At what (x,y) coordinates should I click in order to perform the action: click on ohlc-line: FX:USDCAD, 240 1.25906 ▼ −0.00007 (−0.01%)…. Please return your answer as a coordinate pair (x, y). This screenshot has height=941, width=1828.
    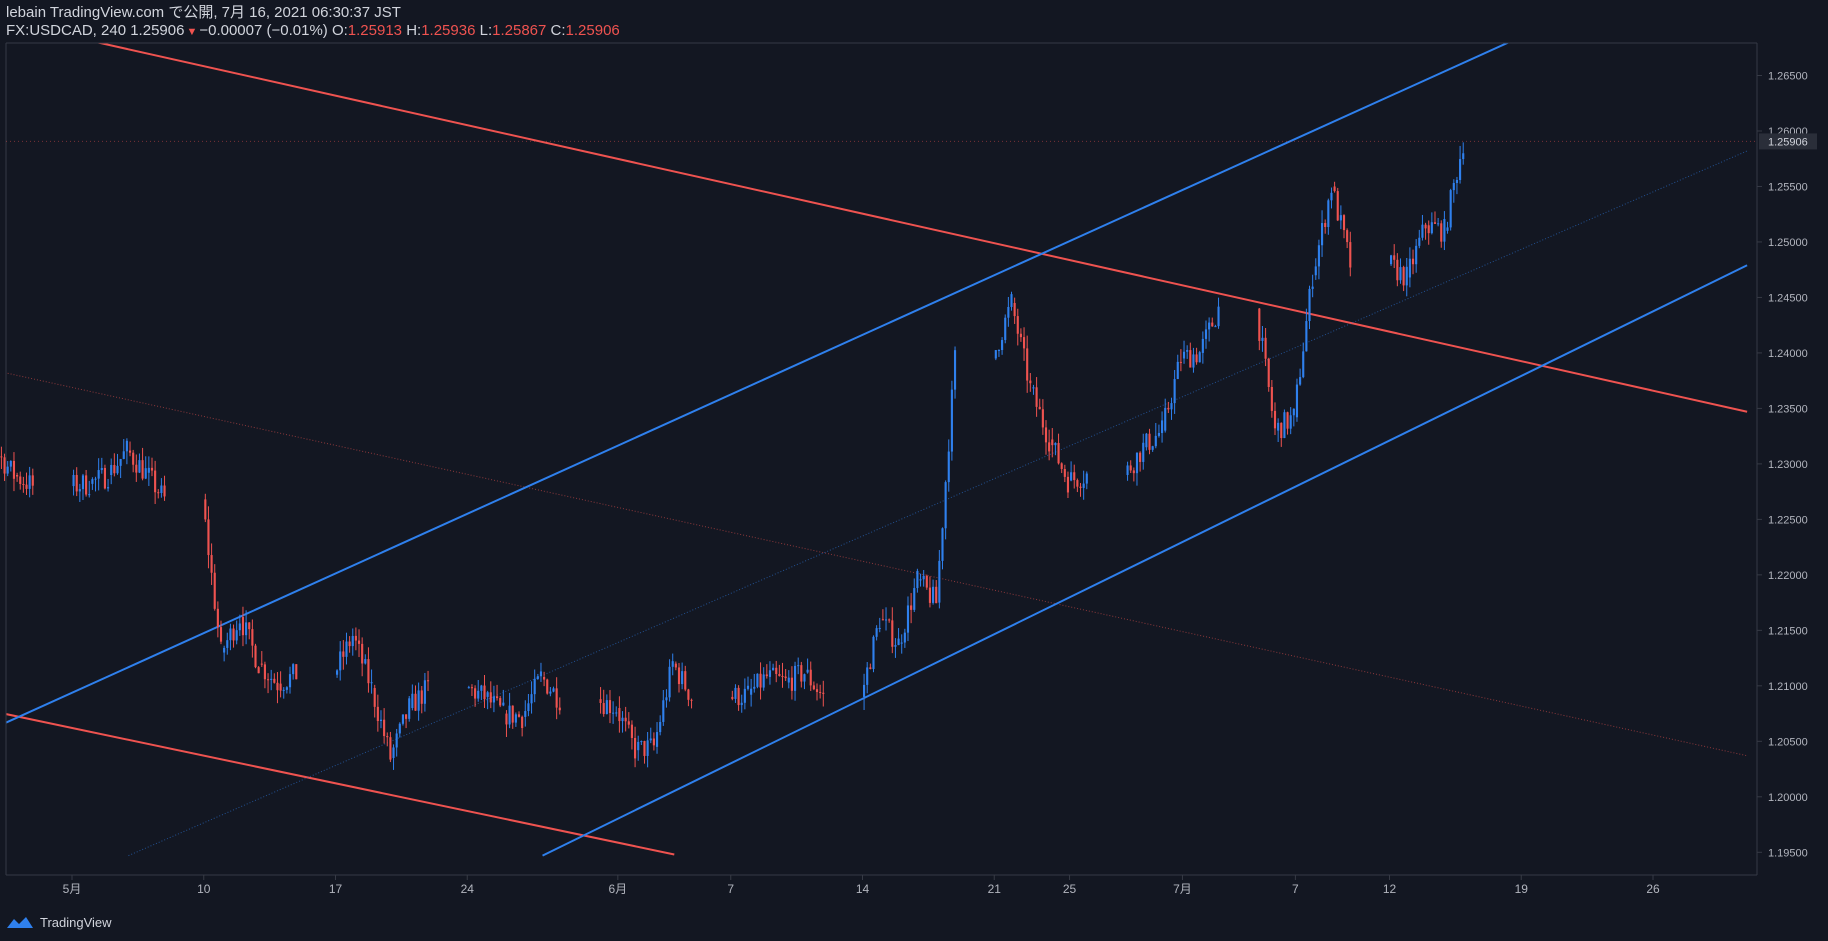
    Looking at the image, I should click on (906, 31).